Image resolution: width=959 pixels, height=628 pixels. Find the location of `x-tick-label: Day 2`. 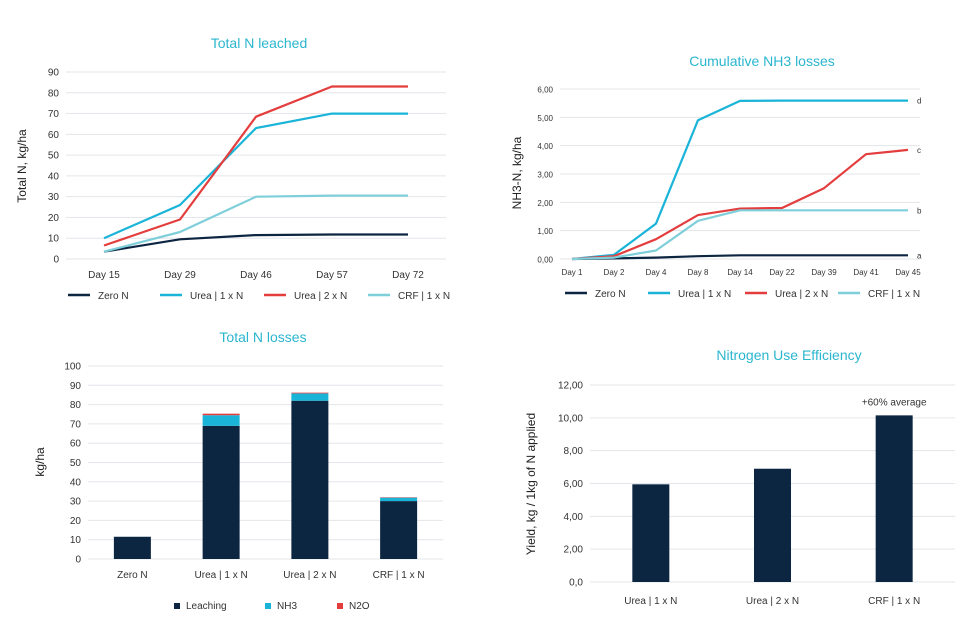

x-tick-label: Day 2 is located at coordinates (614, 272).